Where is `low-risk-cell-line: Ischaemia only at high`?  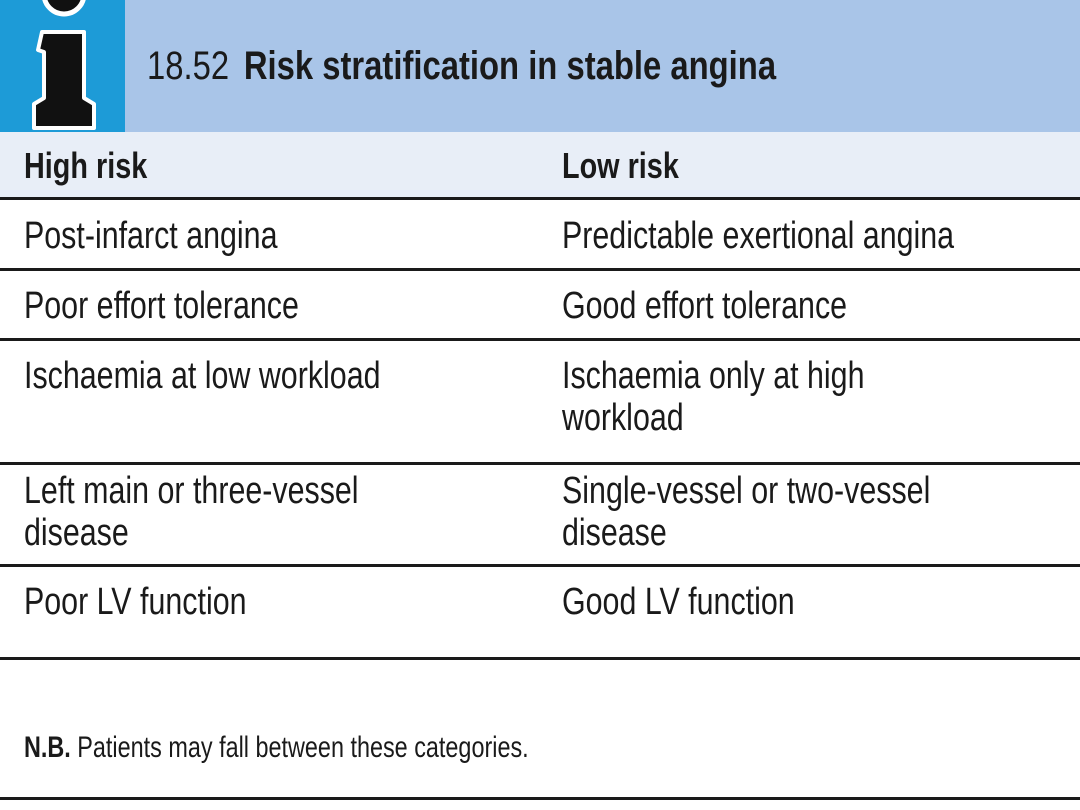 low-risk-cell-line: Ischaemia only at high is located at coordinates (713, 376).